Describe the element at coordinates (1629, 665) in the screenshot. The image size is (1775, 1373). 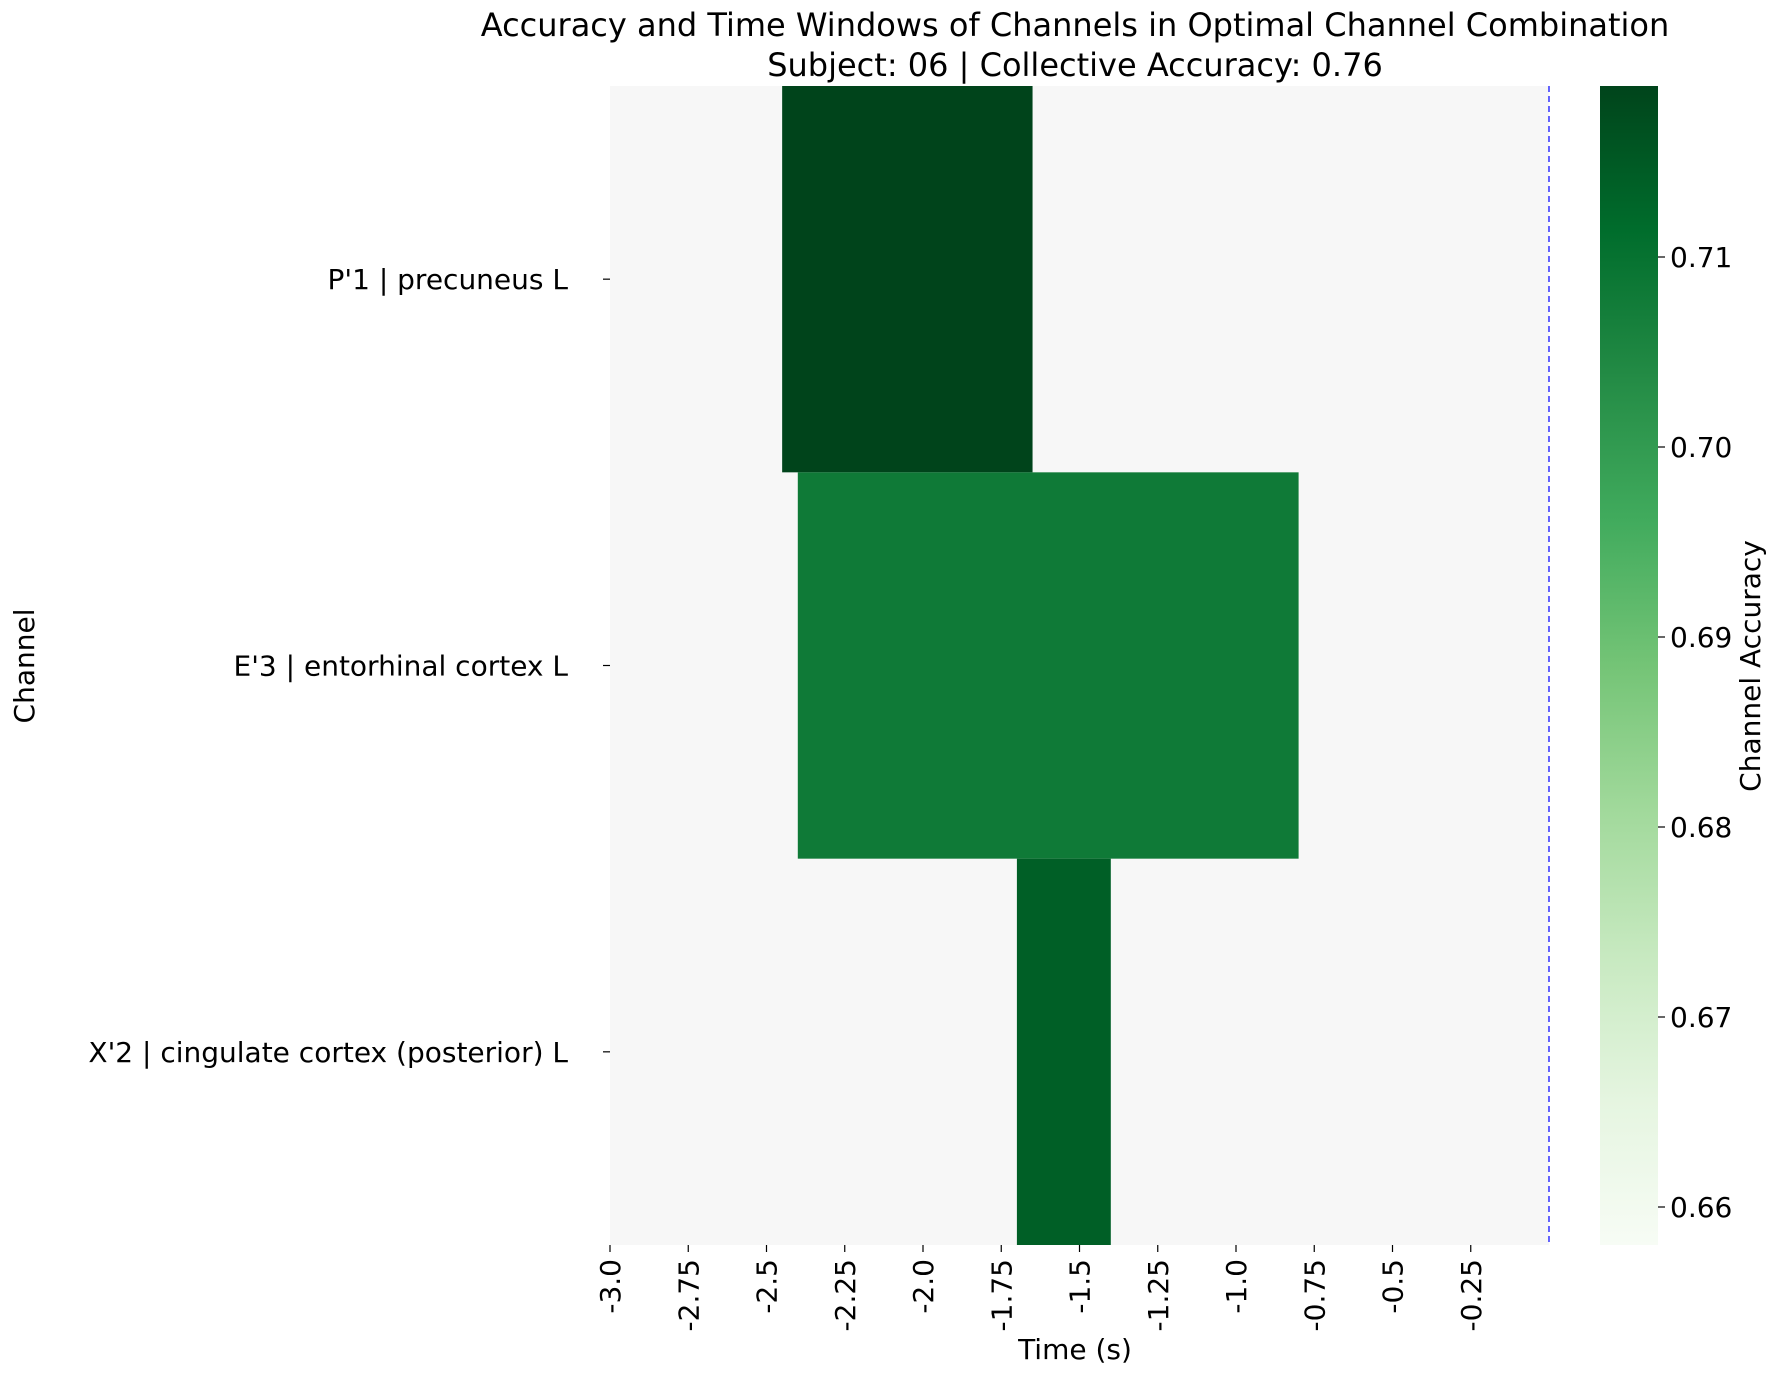
I see `colorbar` at that location.